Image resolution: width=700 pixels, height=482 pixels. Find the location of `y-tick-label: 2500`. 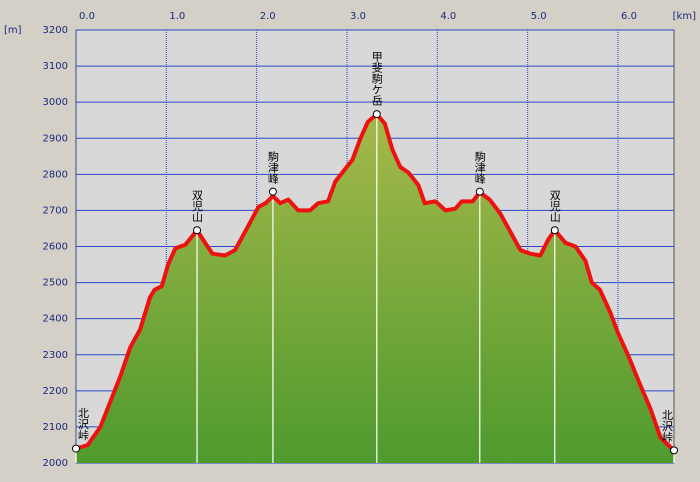

y-tick-label: 2500 is located at coordinates (55, 283).